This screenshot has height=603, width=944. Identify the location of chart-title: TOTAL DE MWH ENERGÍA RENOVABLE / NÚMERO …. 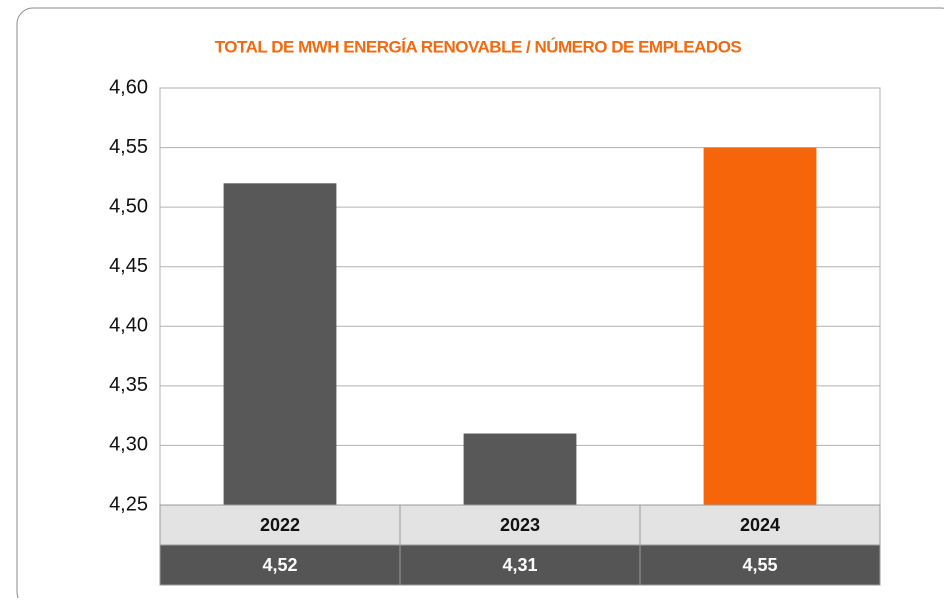
(478, 46).